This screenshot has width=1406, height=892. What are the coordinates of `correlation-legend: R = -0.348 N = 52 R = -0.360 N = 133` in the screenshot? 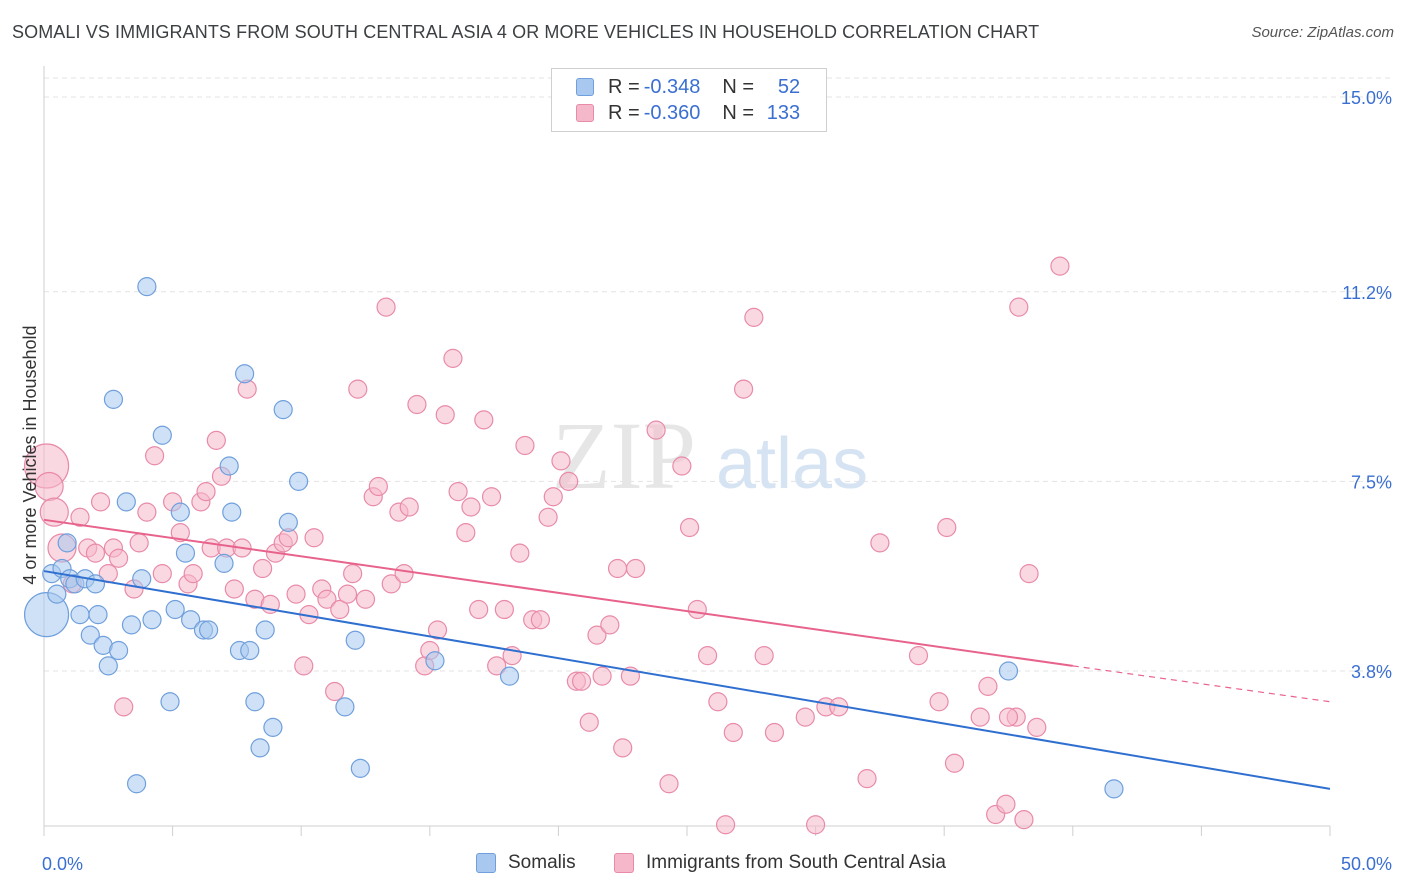 It's located at (689, 100).